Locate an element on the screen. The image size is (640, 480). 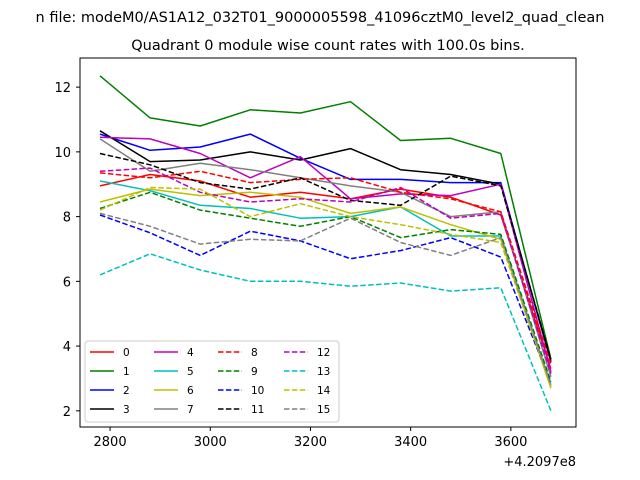
legend-label-9: 9 is located at coordinates (254, 372).